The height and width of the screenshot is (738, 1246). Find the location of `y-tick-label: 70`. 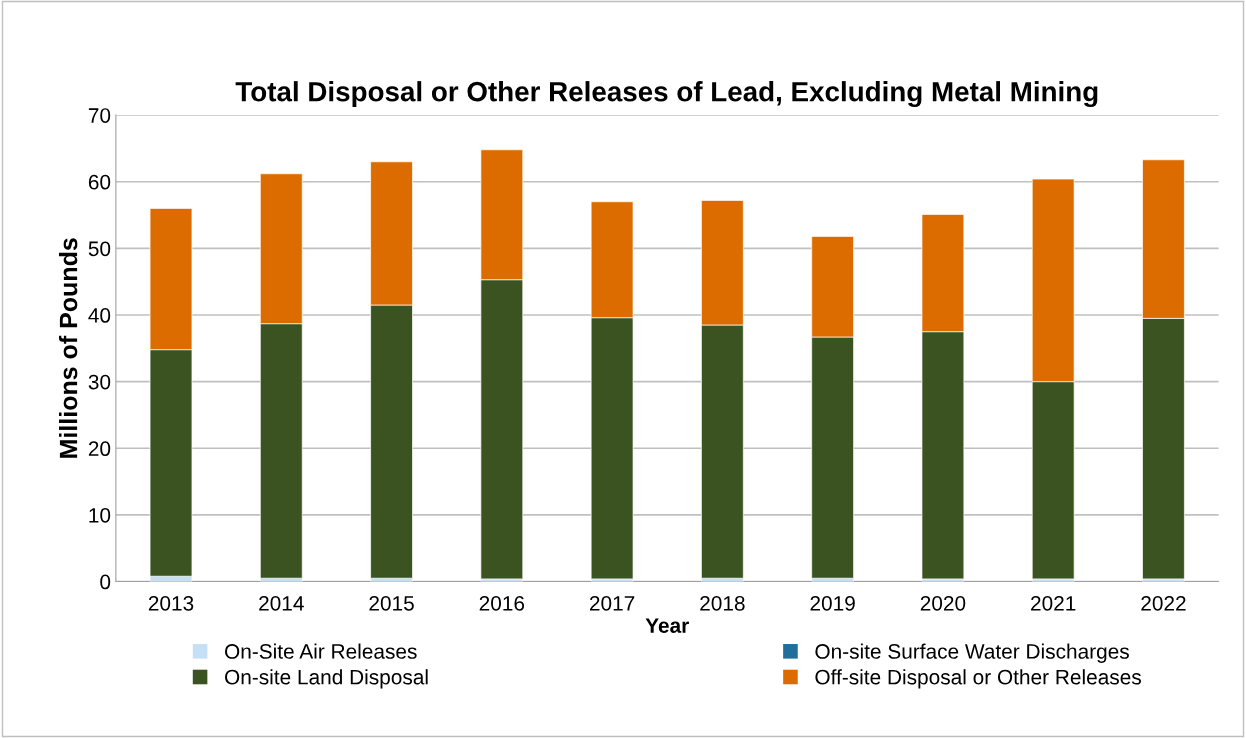

y-tick-label: 70 is located at coordinates (99, 115).